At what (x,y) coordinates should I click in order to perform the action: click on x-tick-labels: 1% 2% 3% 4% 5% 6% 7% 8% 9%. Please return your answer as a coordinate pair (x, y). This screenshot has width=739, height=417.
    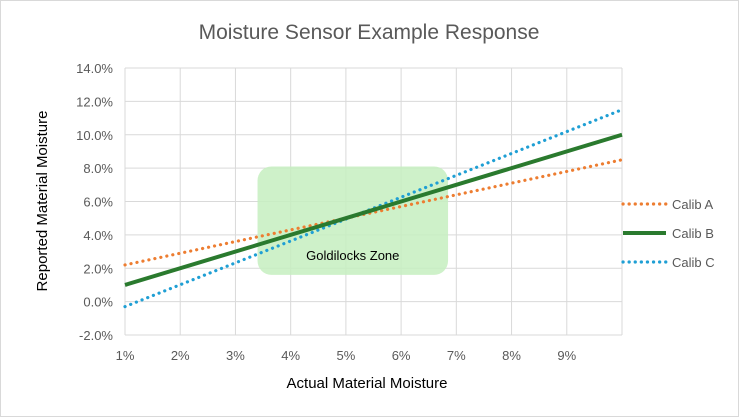
    Looking at the image, I should click on (346, 355).